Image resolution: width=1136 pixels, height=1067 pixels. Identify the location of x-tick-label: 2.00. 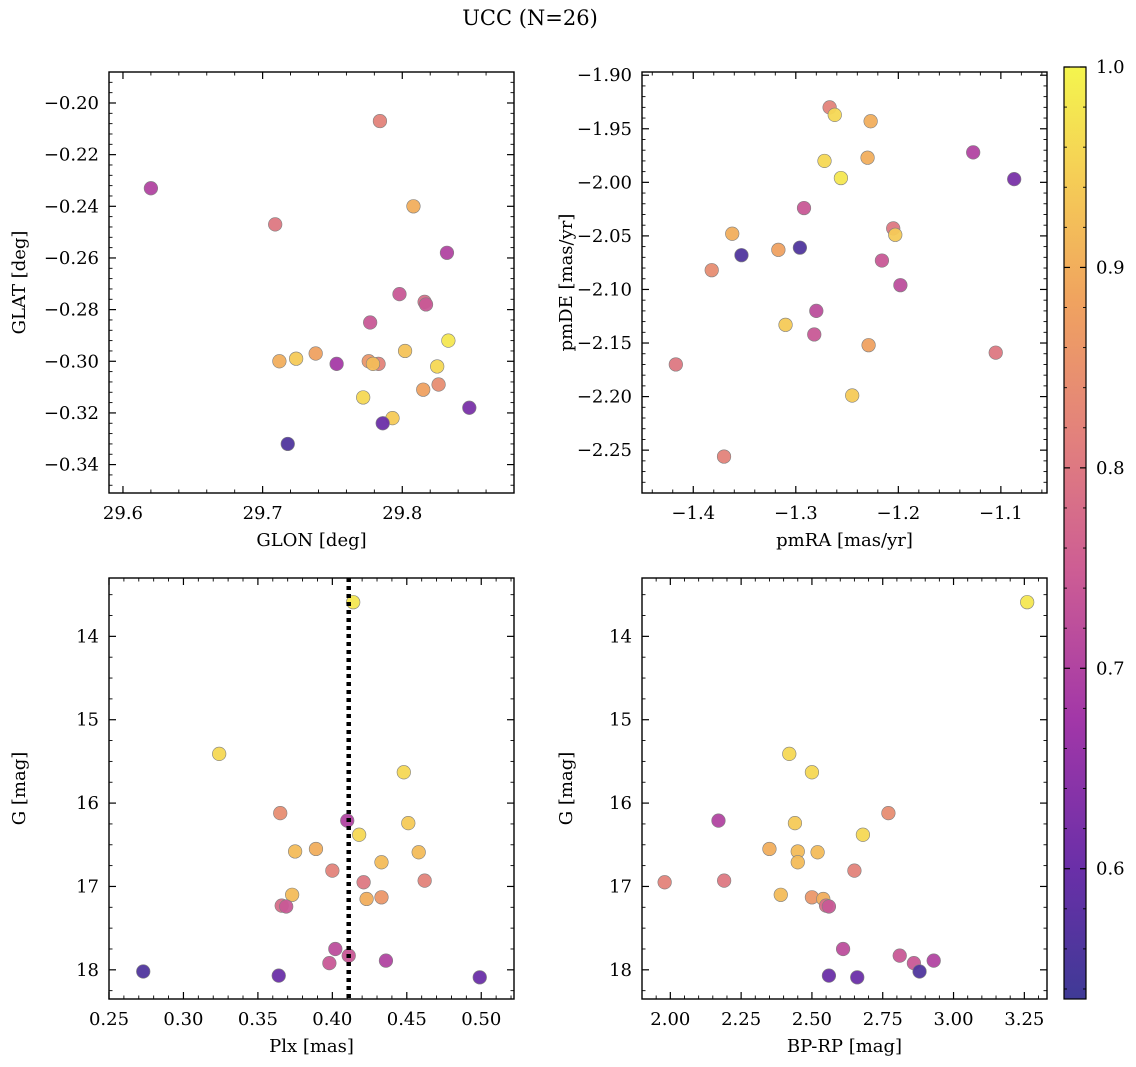
(670, 1019).